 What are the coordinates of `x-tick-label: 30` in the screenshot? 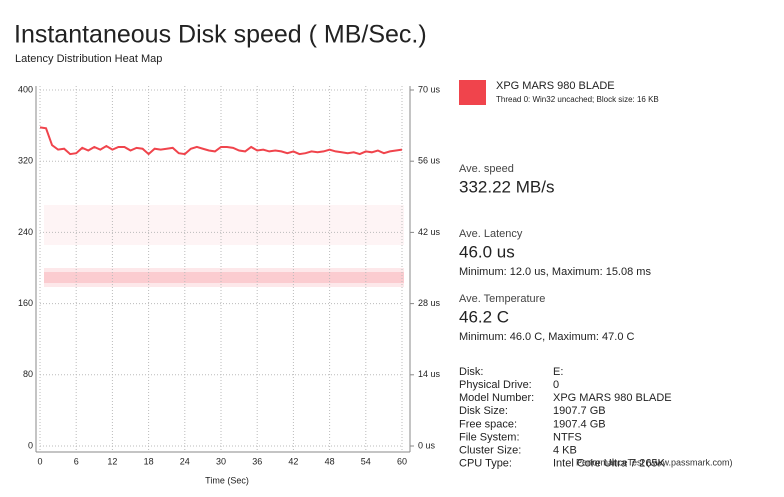 It's located at (221, 461).